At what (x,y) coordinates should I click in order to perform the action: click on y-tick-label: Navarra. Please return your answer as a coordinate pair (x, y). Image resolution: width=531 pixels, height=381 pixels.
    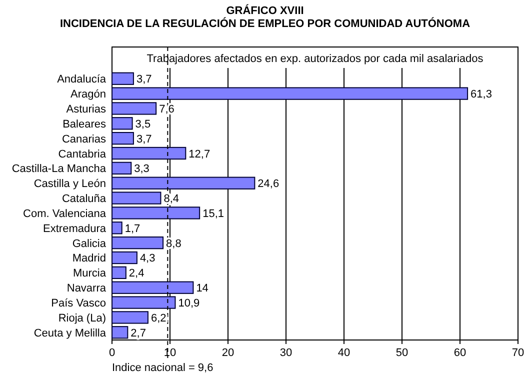
    Looking at the image, I should click on (86, 288).